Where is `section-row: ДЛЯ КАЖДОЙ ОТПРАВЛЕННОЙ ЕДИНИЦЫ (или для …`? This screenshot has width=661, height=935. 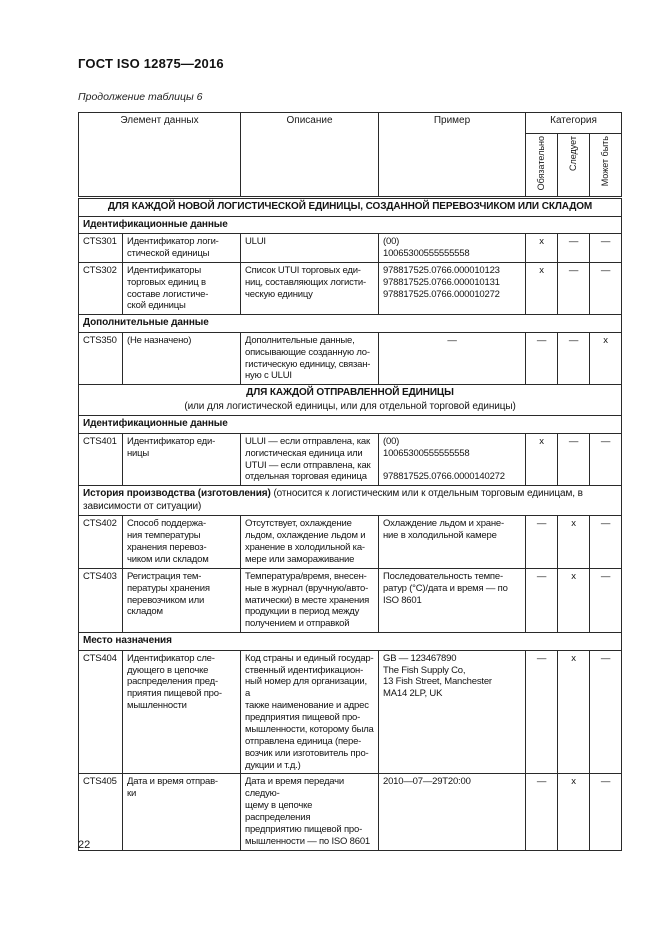 section-row: ДЛЯ КАЖДОЙ ОТПРАВЛЕННОЙ ЕДИНИЦЫ (или для … is located at coordinates (350, 400).